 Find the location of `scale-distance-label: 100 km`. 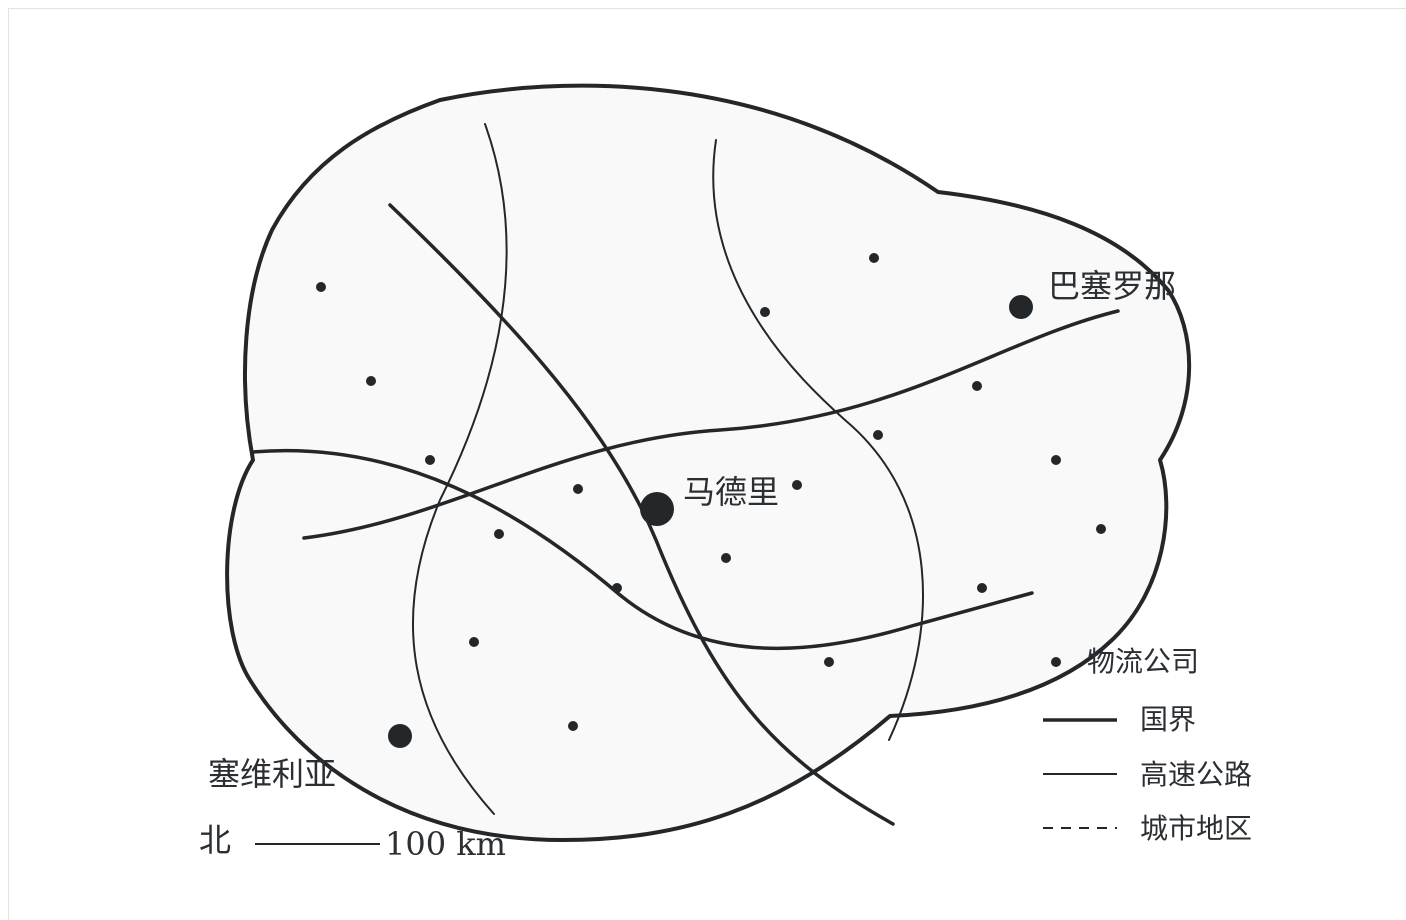

scale-distance-label: 100 km is located at coordinates (445, 844).